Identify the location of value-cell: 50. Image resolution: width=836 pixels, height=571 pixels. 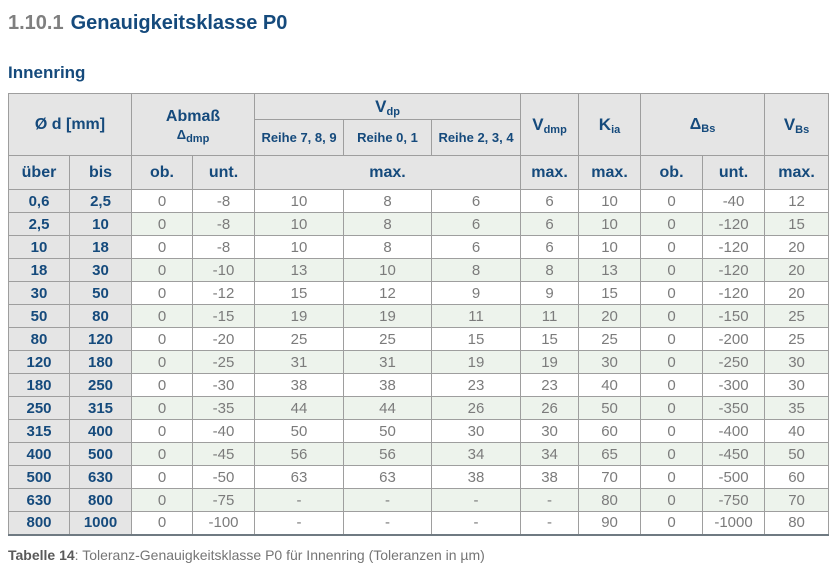
(797, 454).